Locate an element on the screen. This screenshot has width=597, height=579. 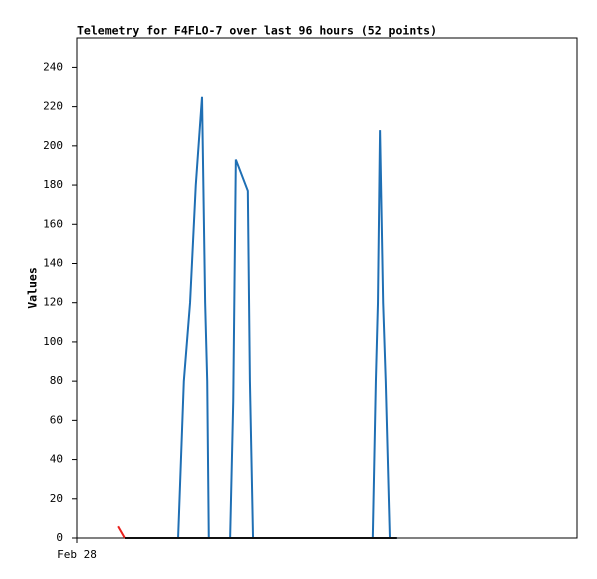
y-tick-label: 100 is located at coordinates (53, 341).